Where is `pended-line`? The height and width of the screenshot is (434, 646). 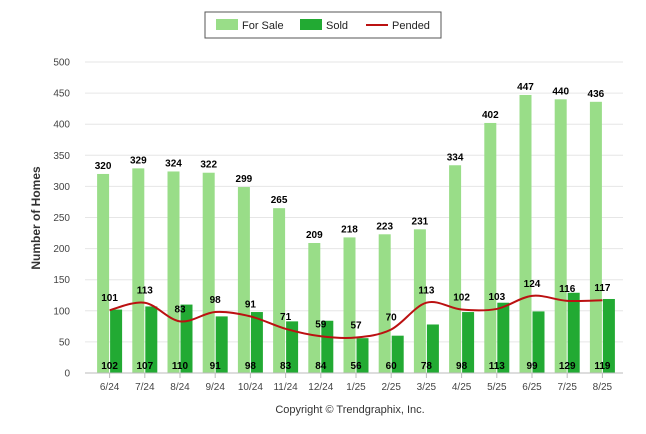 pended-line is located at coordinates (356, 317).